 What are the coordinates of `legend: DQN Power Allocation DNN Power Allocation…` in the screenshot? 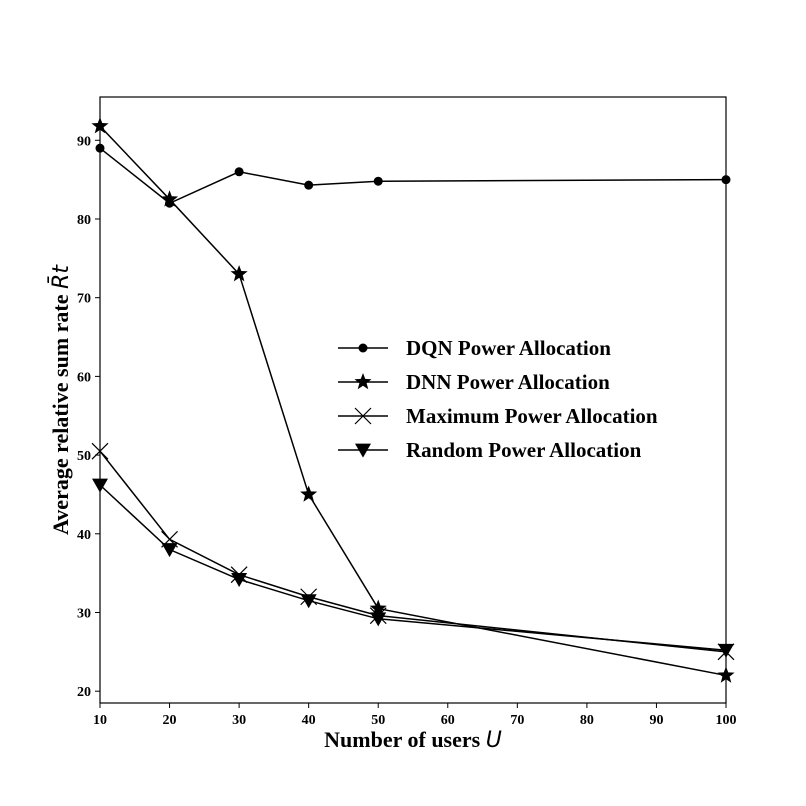 It's located at (498, 399).